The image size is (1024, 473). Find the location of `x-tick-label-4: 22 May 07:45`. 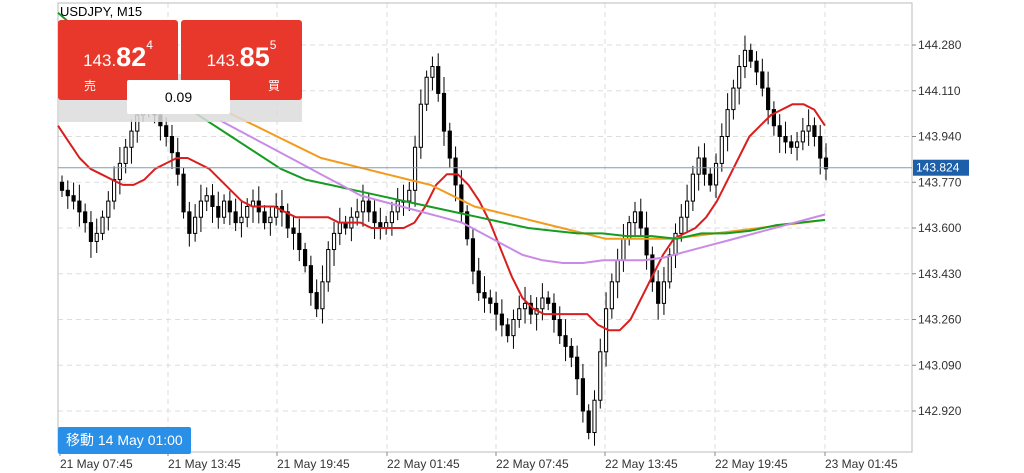

x-tick-label-4: 22 May 07:45 is located at coordinates (532, 464).